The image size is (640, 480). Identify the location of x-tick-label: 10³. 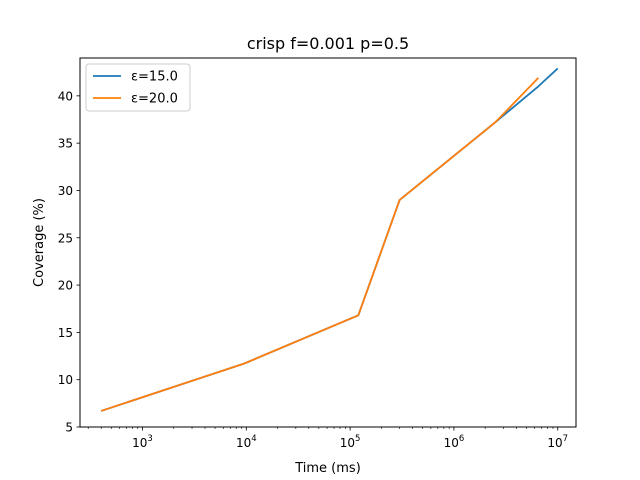
(142, 442).